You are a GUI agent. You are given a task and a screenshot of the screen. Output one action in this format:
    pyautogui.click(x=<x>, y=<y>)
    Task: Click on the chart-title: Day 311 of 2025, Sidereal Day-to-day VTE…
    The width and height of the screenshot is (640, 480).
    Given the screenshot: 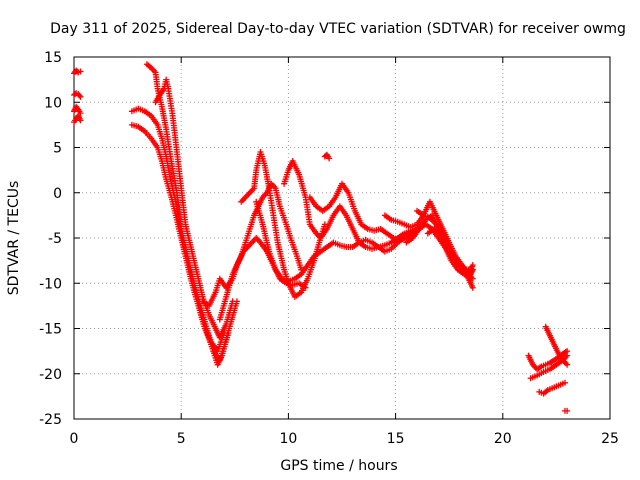 What is the action you would take?
    pyautogui.click(x=338, y=29)
    